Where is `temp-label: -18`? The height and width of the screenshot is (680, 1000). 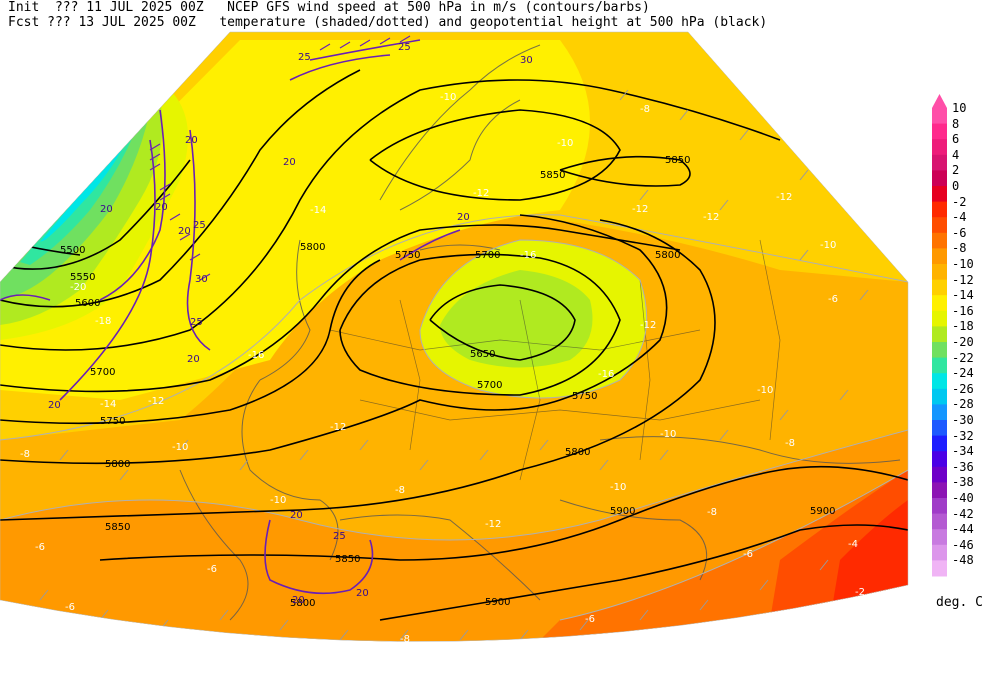 temp-label: -18 is located at coordinates (103, 321).